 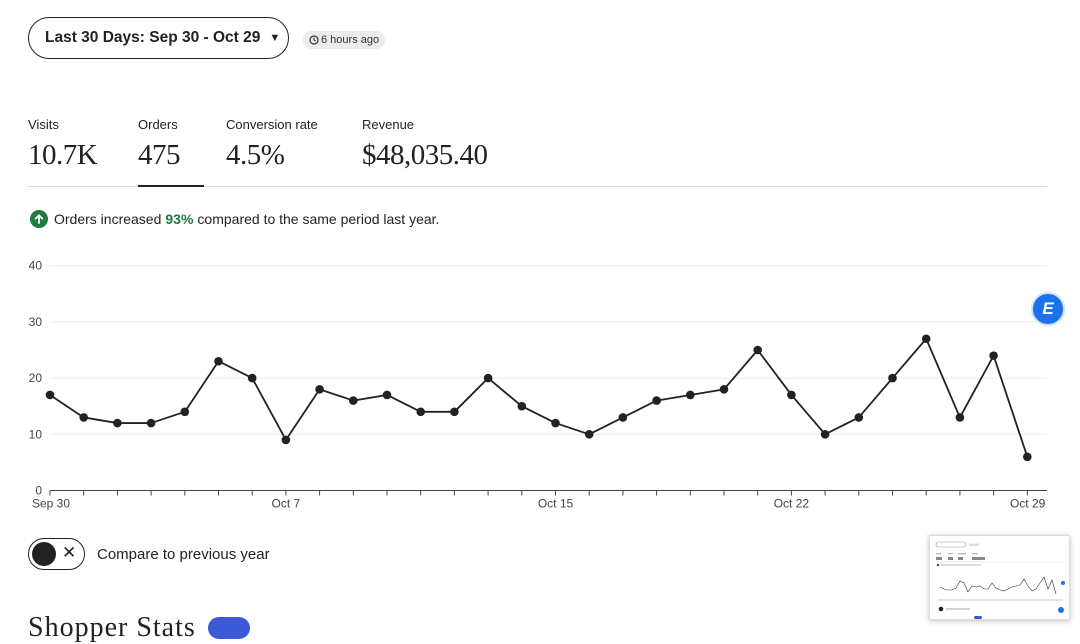 What do you see at coordinates (158, 124) in the screenshot?
I see `metric-label: Orders` at bounding box center [158, 124].